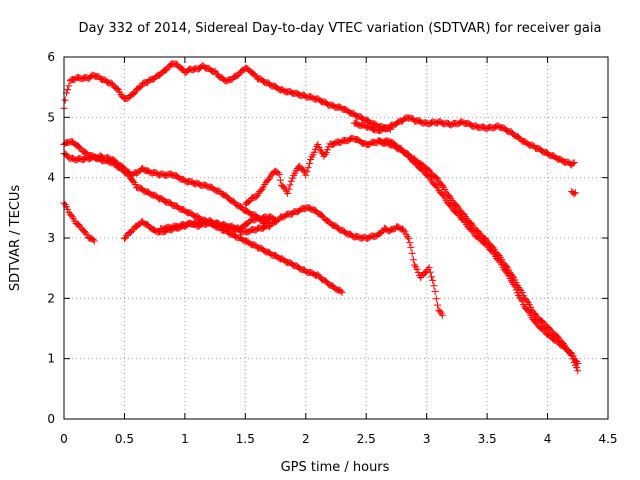  I want to click on y-axis-label: SDTVAR / TECUs, so click(15, 238).